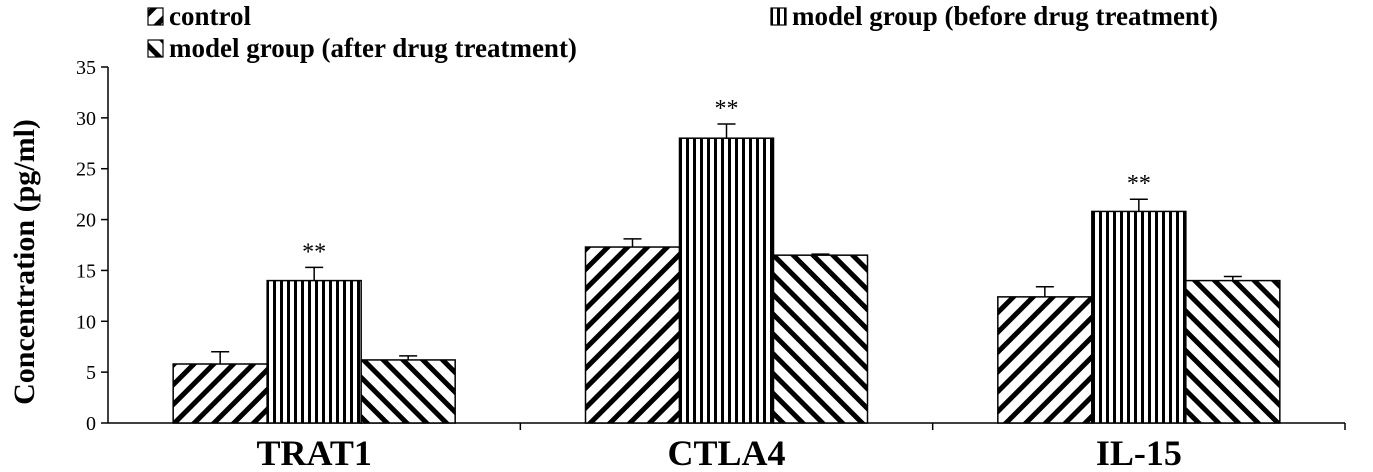 This screenshot has height=472, width=1373. I want to click on legend-label: control, so click(210, 16).